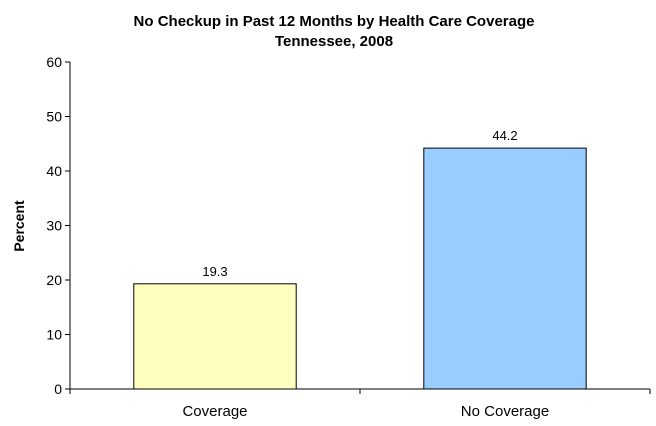  Describe the element at coordinates (54, 117) in the screenshot. I see `y-tick-label: 50` at that location.